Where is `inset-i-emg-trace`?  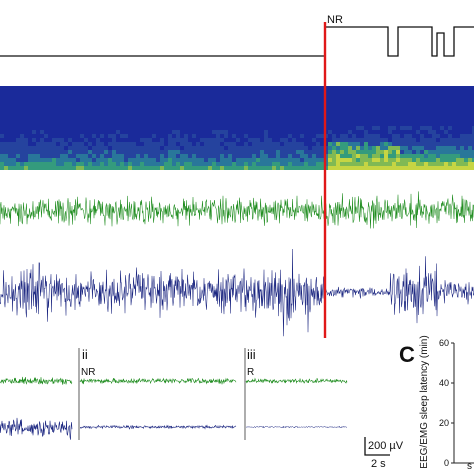 inset-i-emg-trace is located at coordinates (36, 380).